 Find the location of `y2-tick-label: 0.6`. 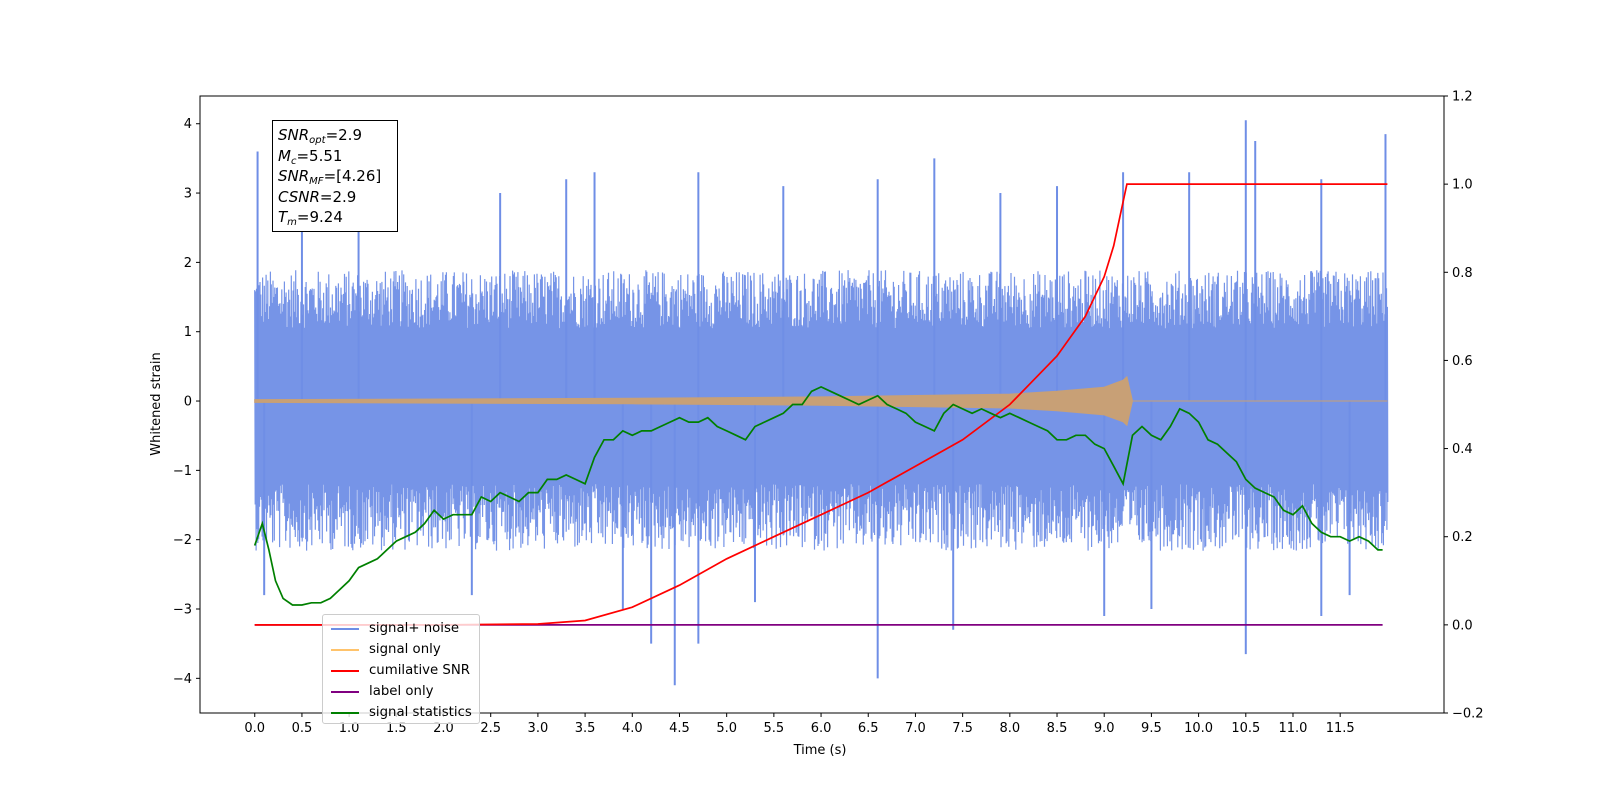

y2-tick-label: 0.6 is located at coordinates (1462, 361).